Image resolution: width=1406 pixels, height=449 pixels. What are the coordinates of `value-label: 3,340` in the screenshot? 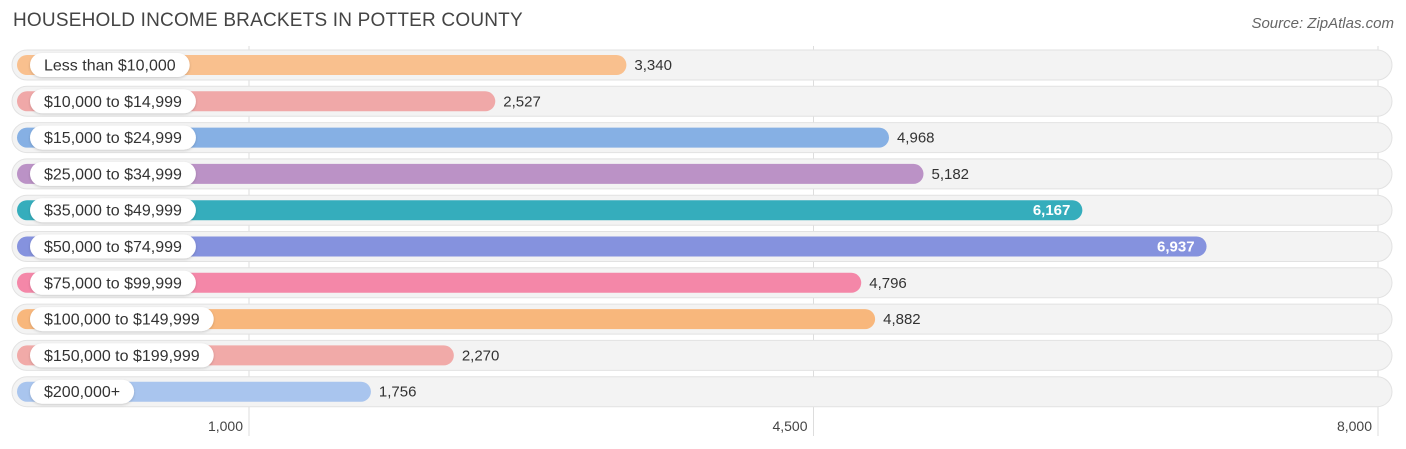 It's located at (653, 65).